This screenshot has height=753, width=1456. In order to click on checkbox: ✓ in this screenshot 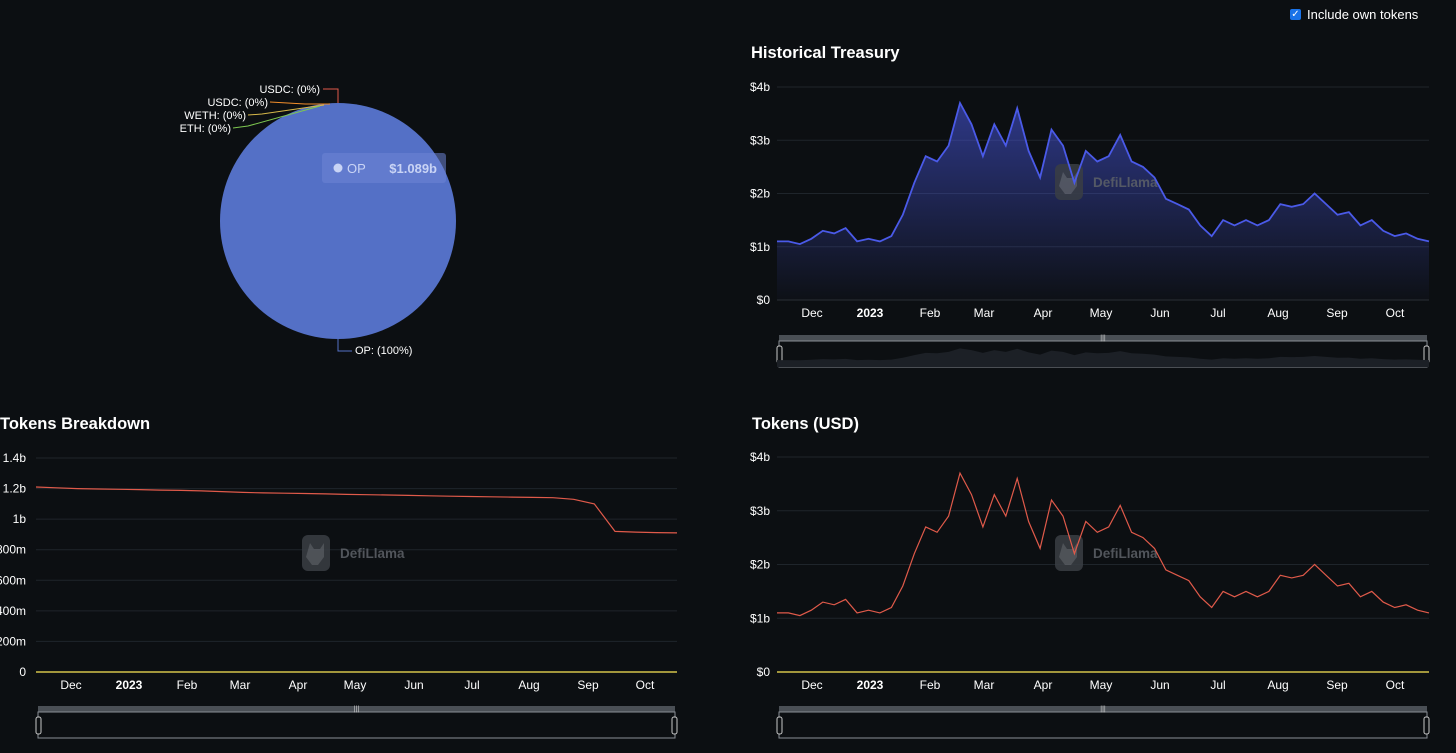, I will do `click(1295, 14)`.